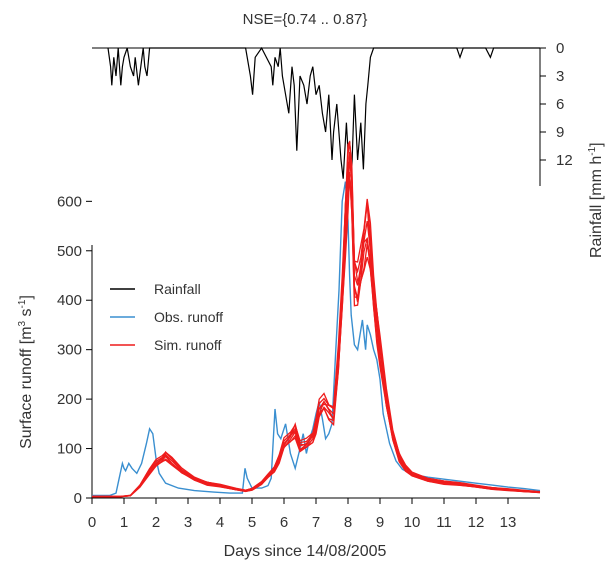  Describe the element at coordinates (412, 522) in the screenshot. I see `x-tick-label: 10` at that location.